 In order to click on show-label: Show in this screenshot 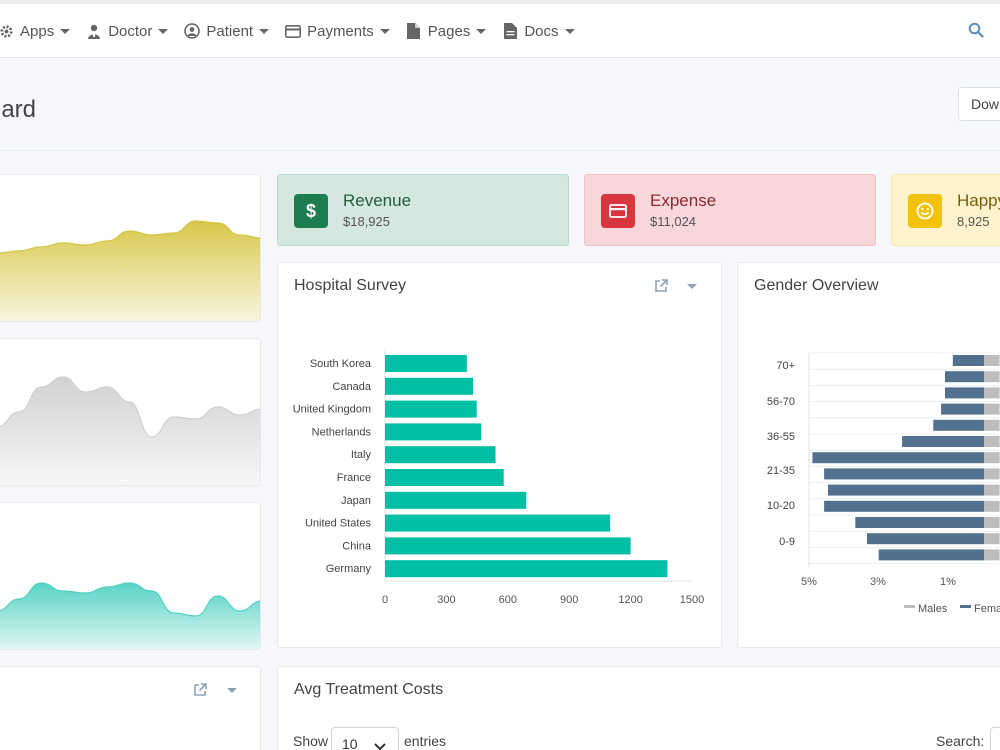, I will do `click(311, 741)`.